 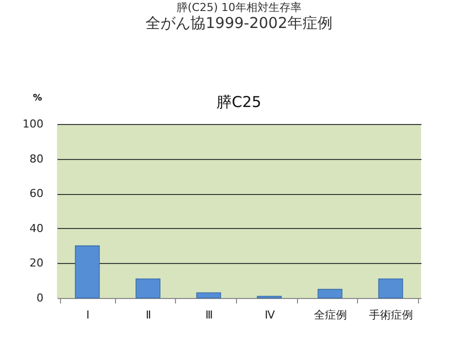 What do you see at coordinates (37, 99) in the screenshot?
I see `y-axis-title: %` at bounding box center [37, 99].